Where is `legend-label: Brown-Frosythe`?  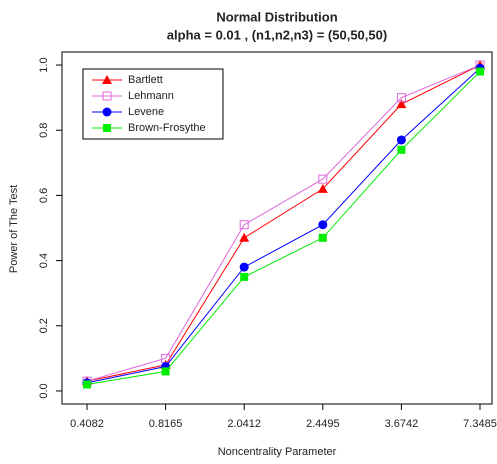 legend-label: Brown-Frosythe is located at coordinates (167, 128).